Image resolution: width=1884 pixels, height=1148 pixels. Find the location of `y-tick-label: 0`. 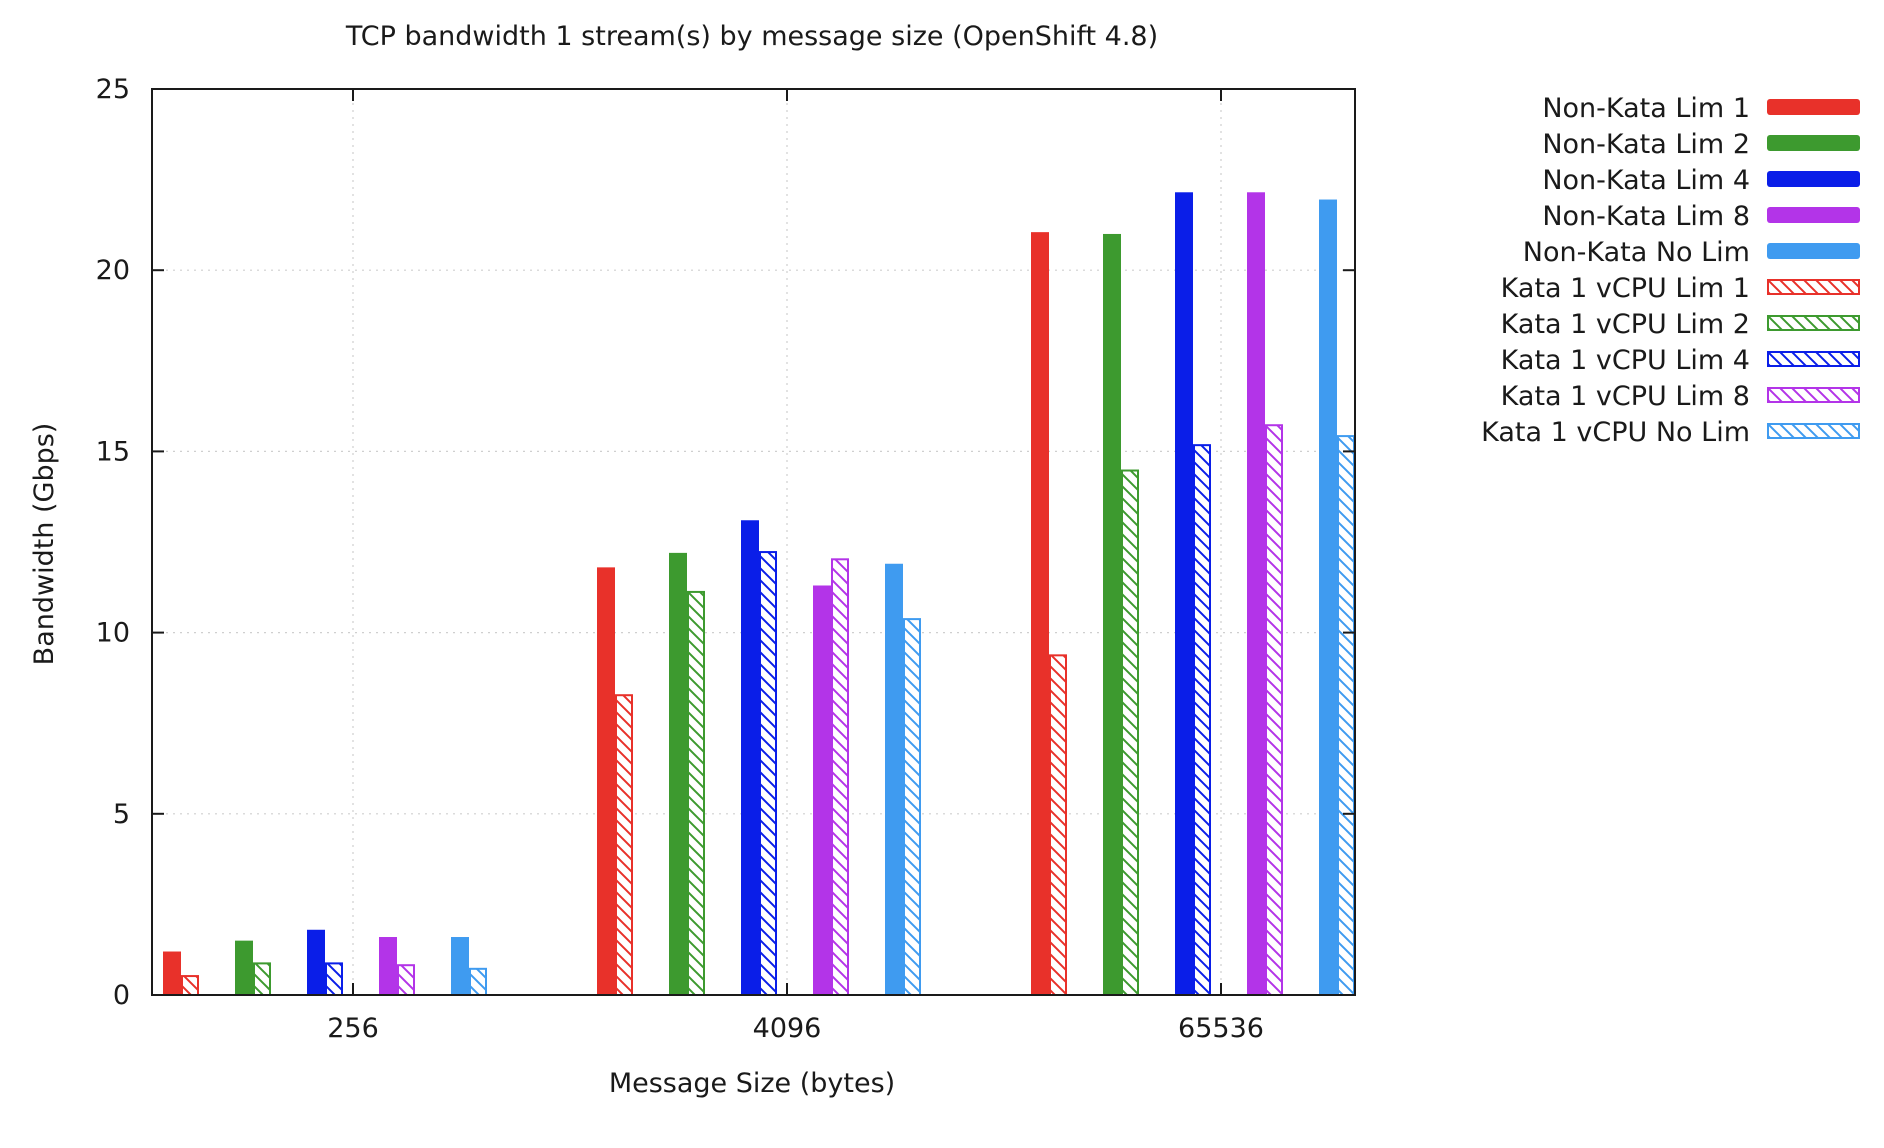

y-tick-label: 0 is located at coordinates (121, 995).